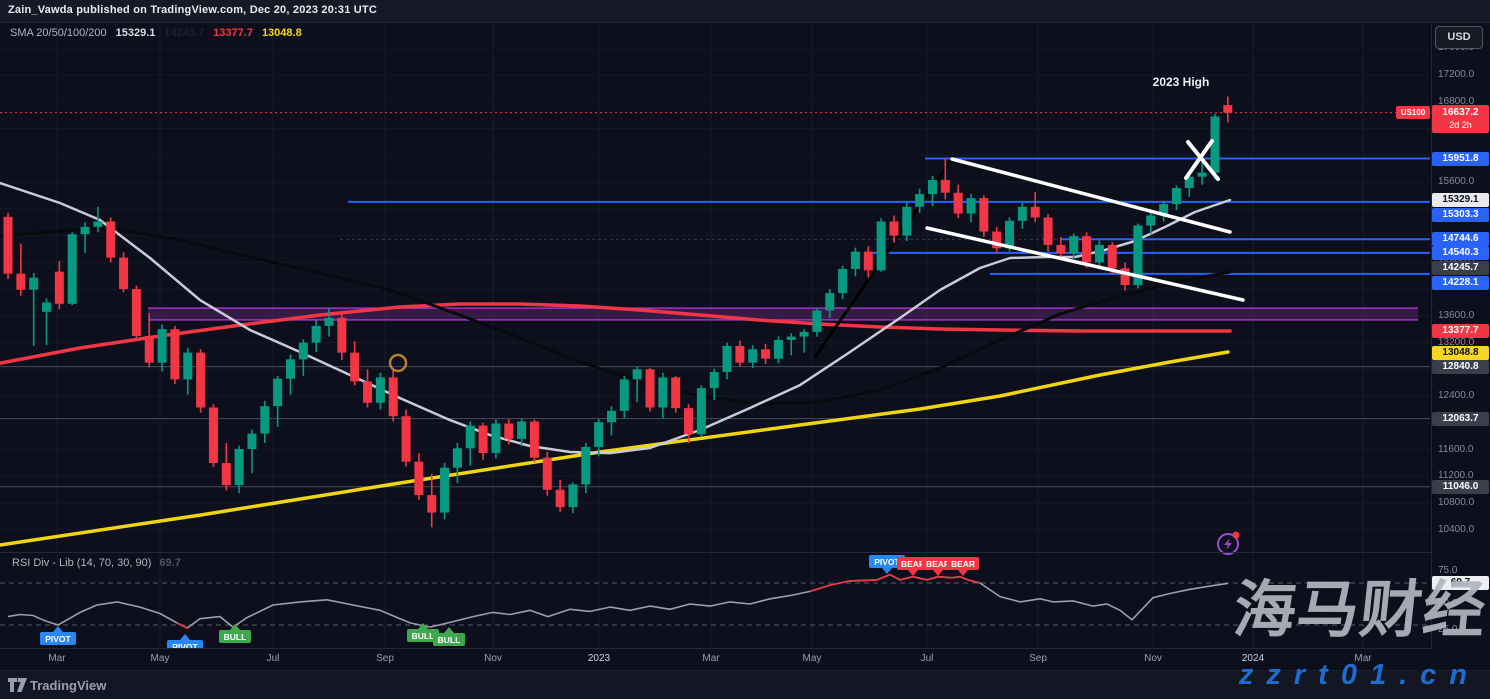 Image resolution: width=1490 pixels, height=699 pixels. What do you see at coordinates (1253, 658) in the screenshot?
I see `time-axis-label: 2024` at bounding box center [1253, 658].